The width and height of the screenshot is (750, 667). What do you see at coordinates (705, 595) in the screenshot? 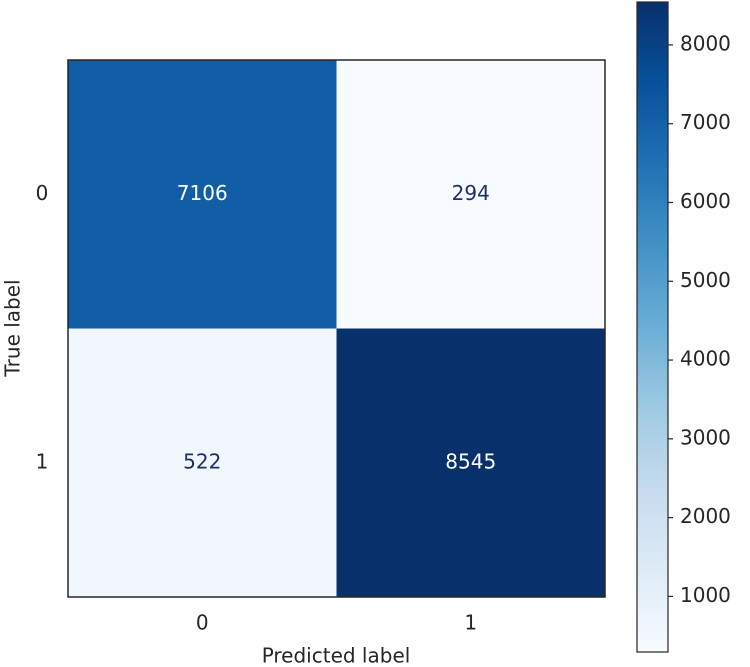
I see `colorbar-tick-label: 1000` at bounding box center [705, 595].